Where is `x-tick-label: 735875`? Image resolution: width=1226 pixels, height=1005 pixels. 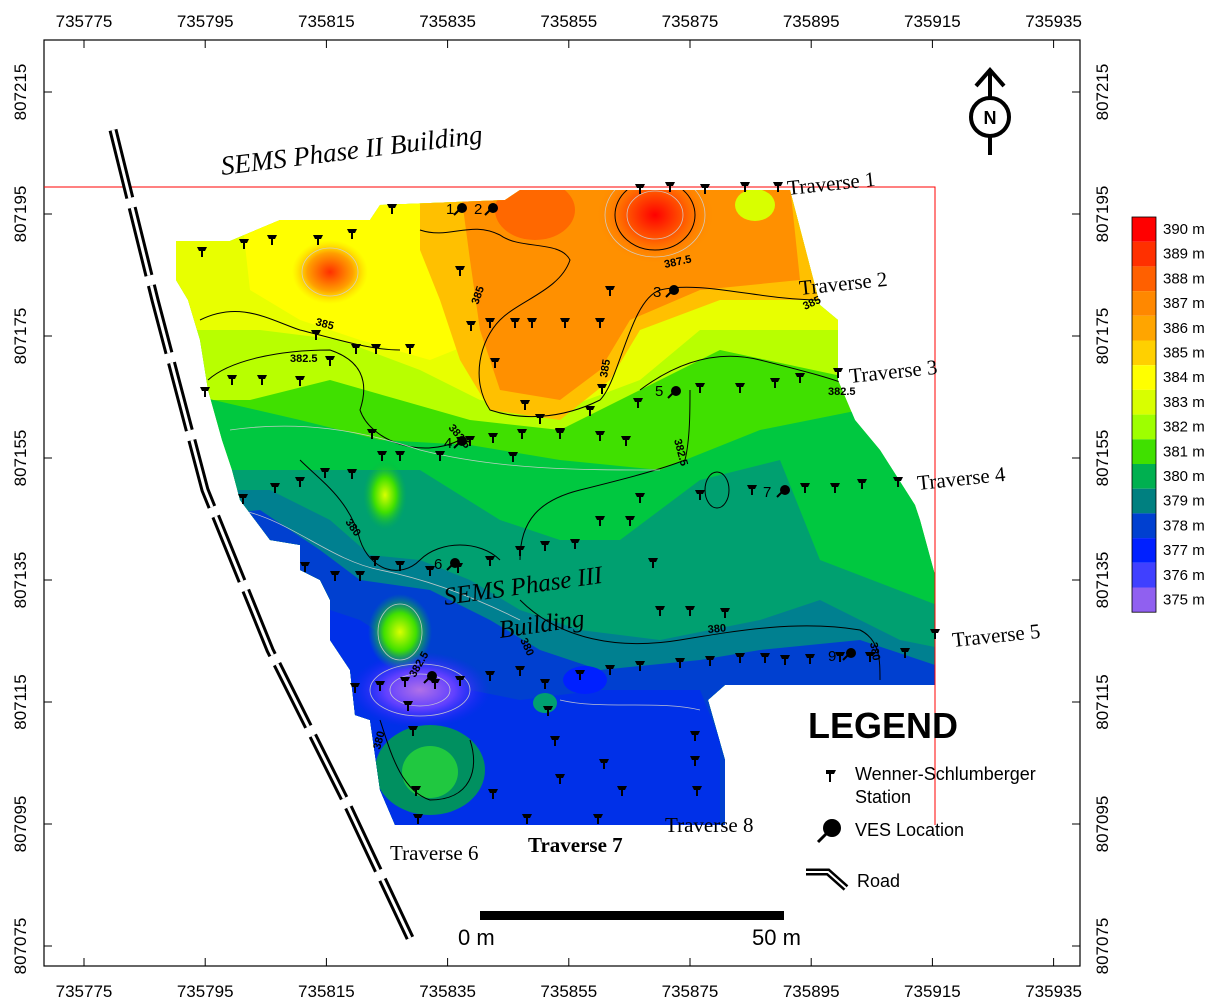 x-tick-label: 735875 is located at coordinates (690, 21).